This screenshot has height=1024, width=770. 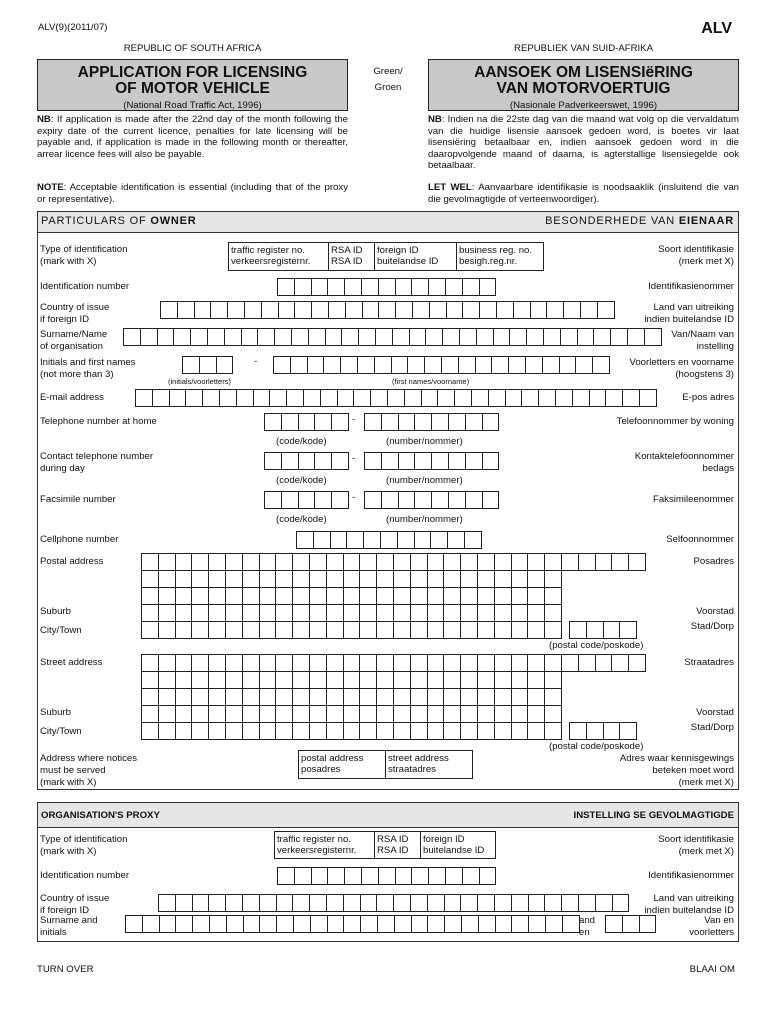 What do you see at coordinates (437, 287) in the screenshot?
I see `owner-id-number-box` at bounding box center [437, 287].